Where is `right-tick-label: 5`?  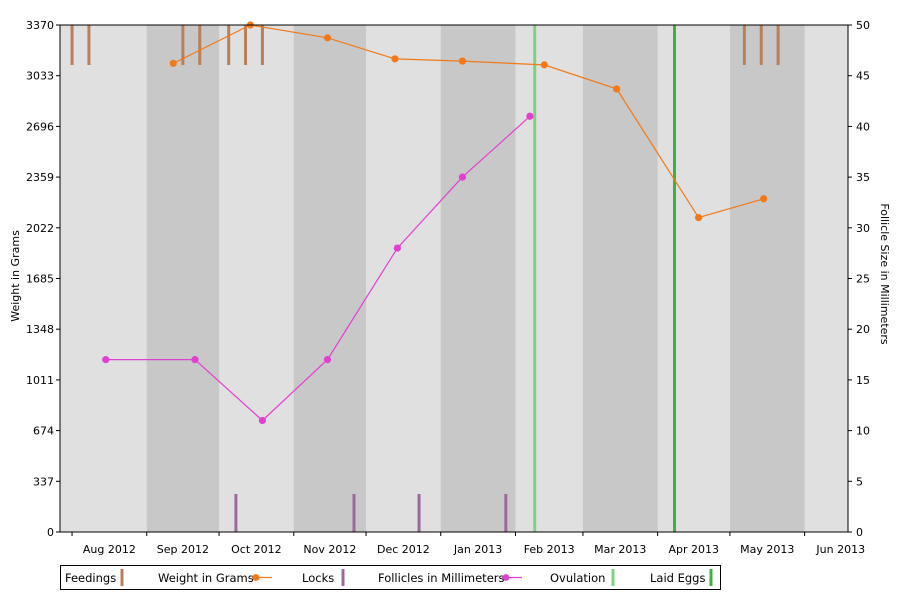
right-tick-label: 5 is located at coordinates (859, 481).